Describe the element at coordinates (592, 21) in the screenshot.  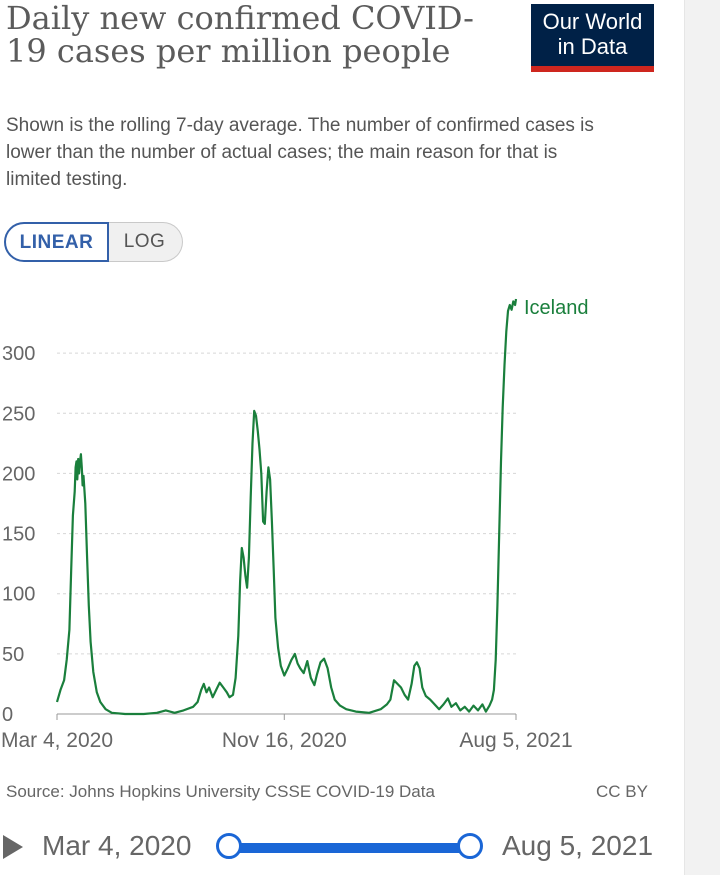
I see `logo-line-1: Our World` at that location.